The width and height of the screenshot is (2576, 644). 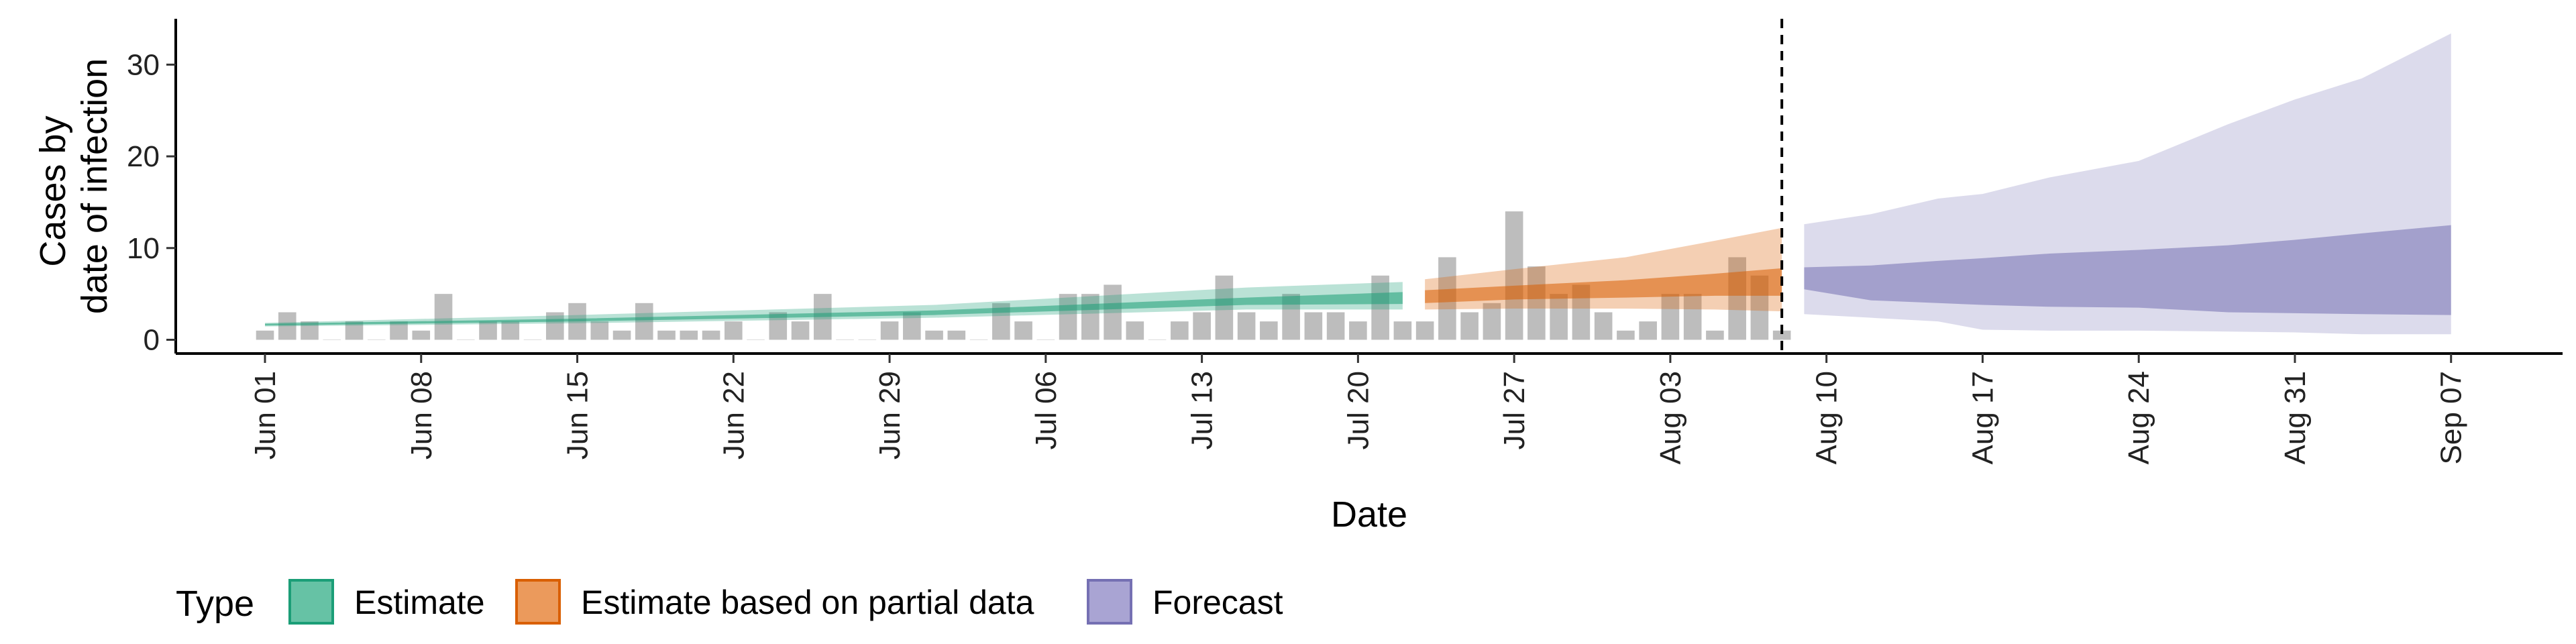 I want to click on x-axis-title: Date, so click(x=1369, y=514).